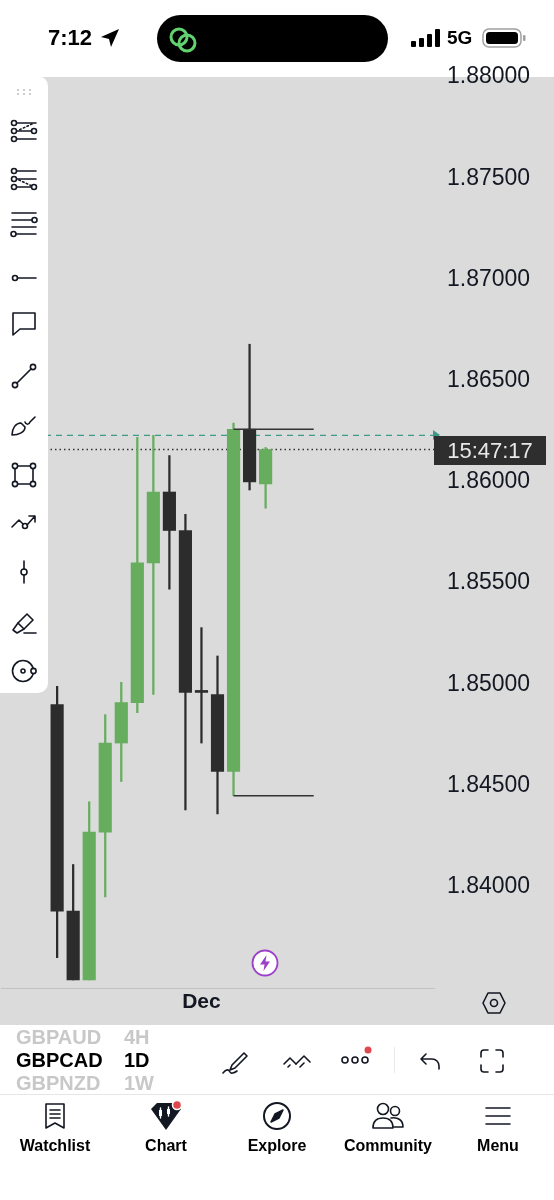  Describe the element at coordinates (388, 1146) in the screenshot. I see `text: Community` at that location.